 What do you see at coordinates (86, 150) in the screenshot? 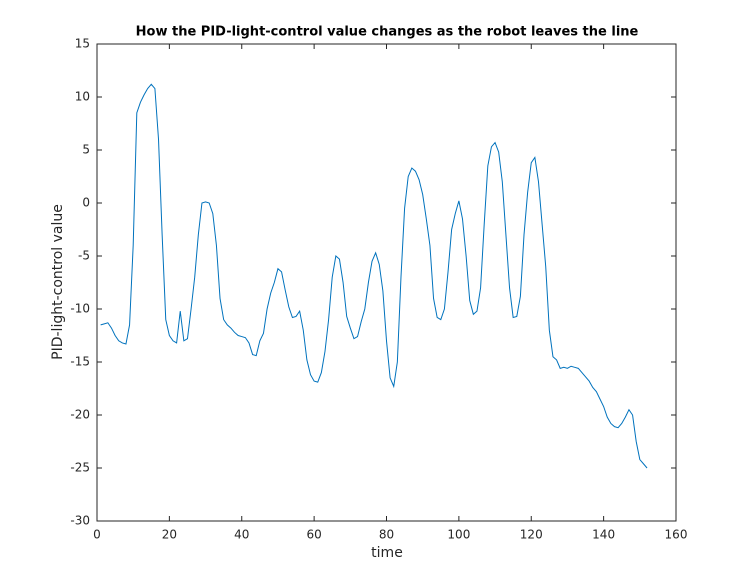
I see `y-tick-label: 5` at bounding box center [86, 150].